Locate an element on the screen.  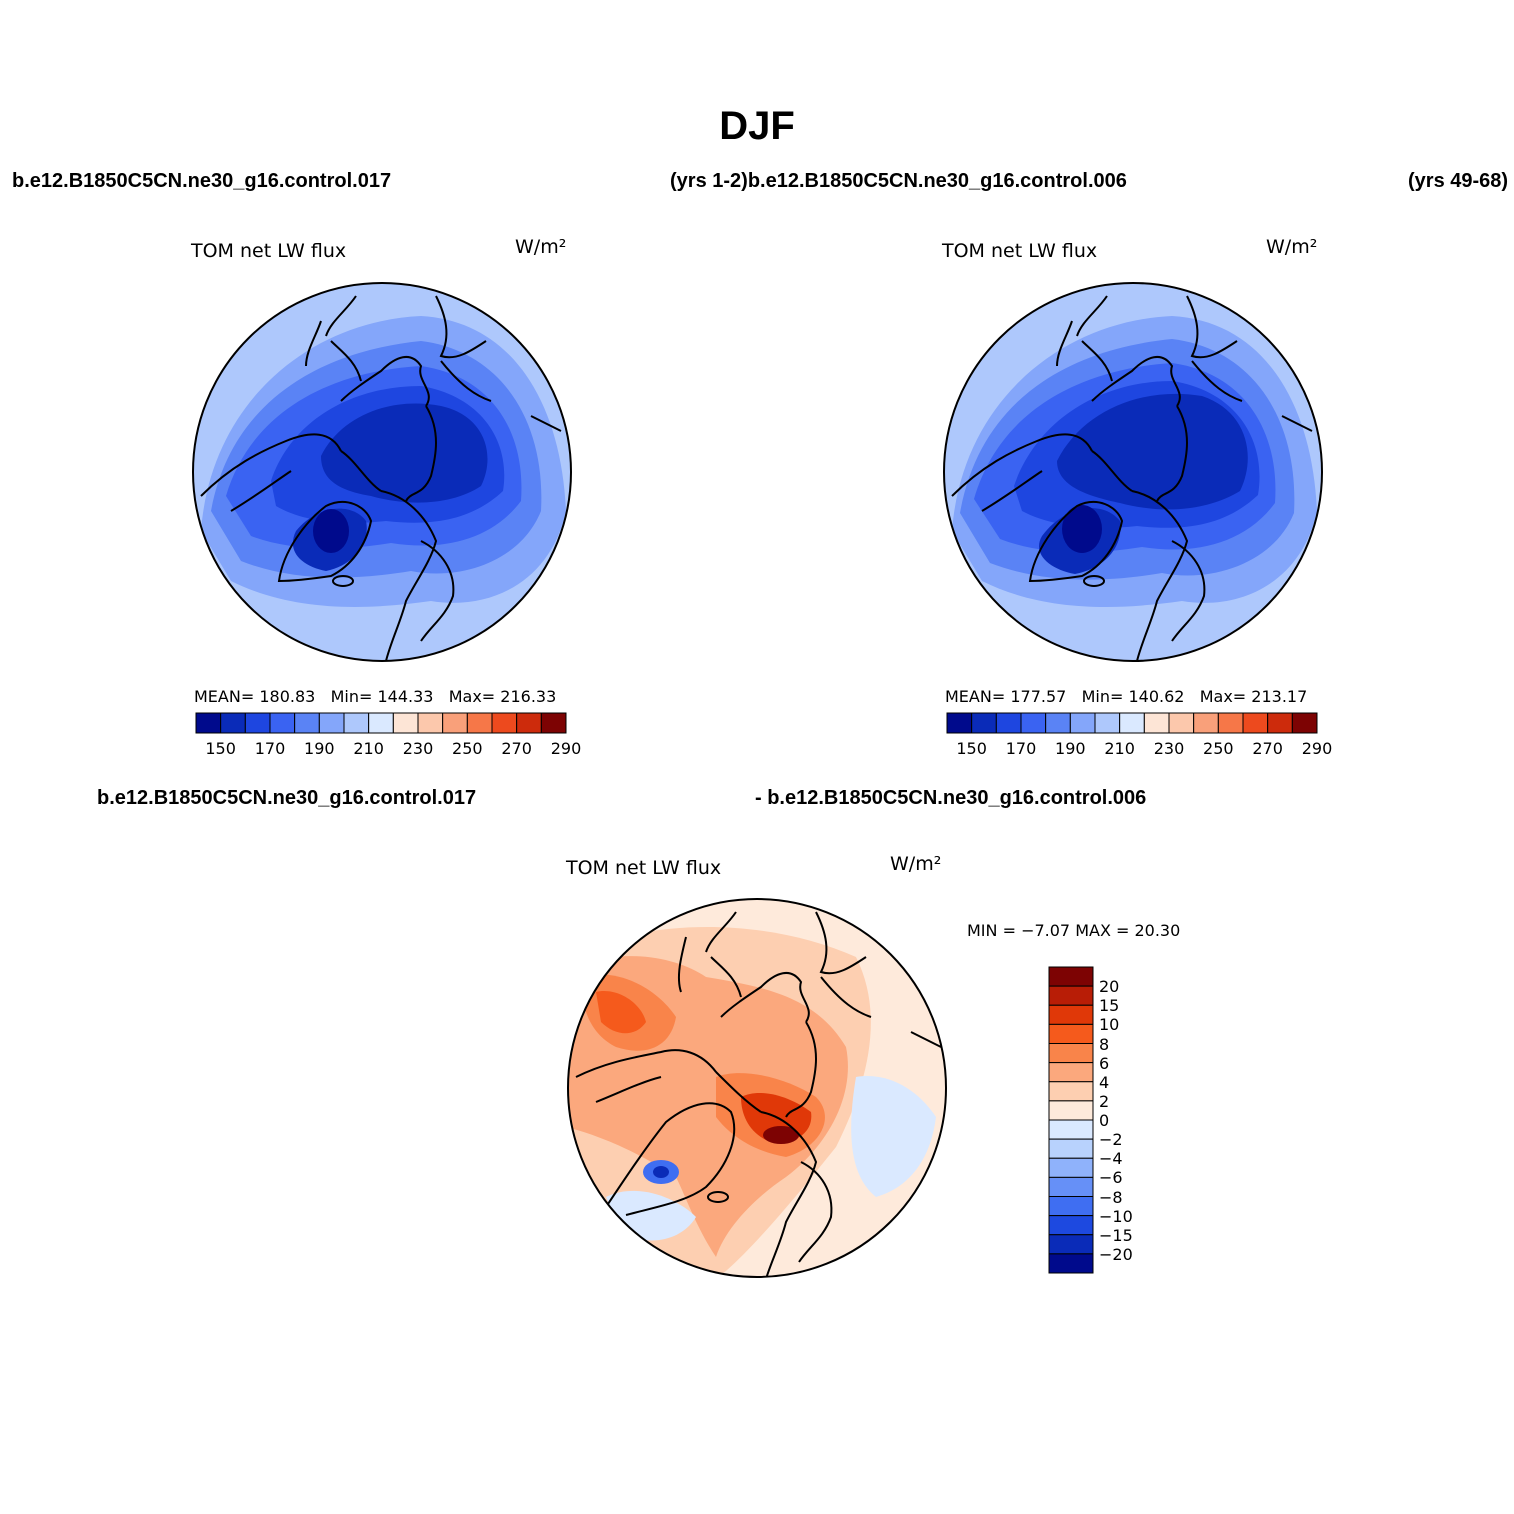
panel1-title: TOM net LW flux is located at coordinates (269, 251).